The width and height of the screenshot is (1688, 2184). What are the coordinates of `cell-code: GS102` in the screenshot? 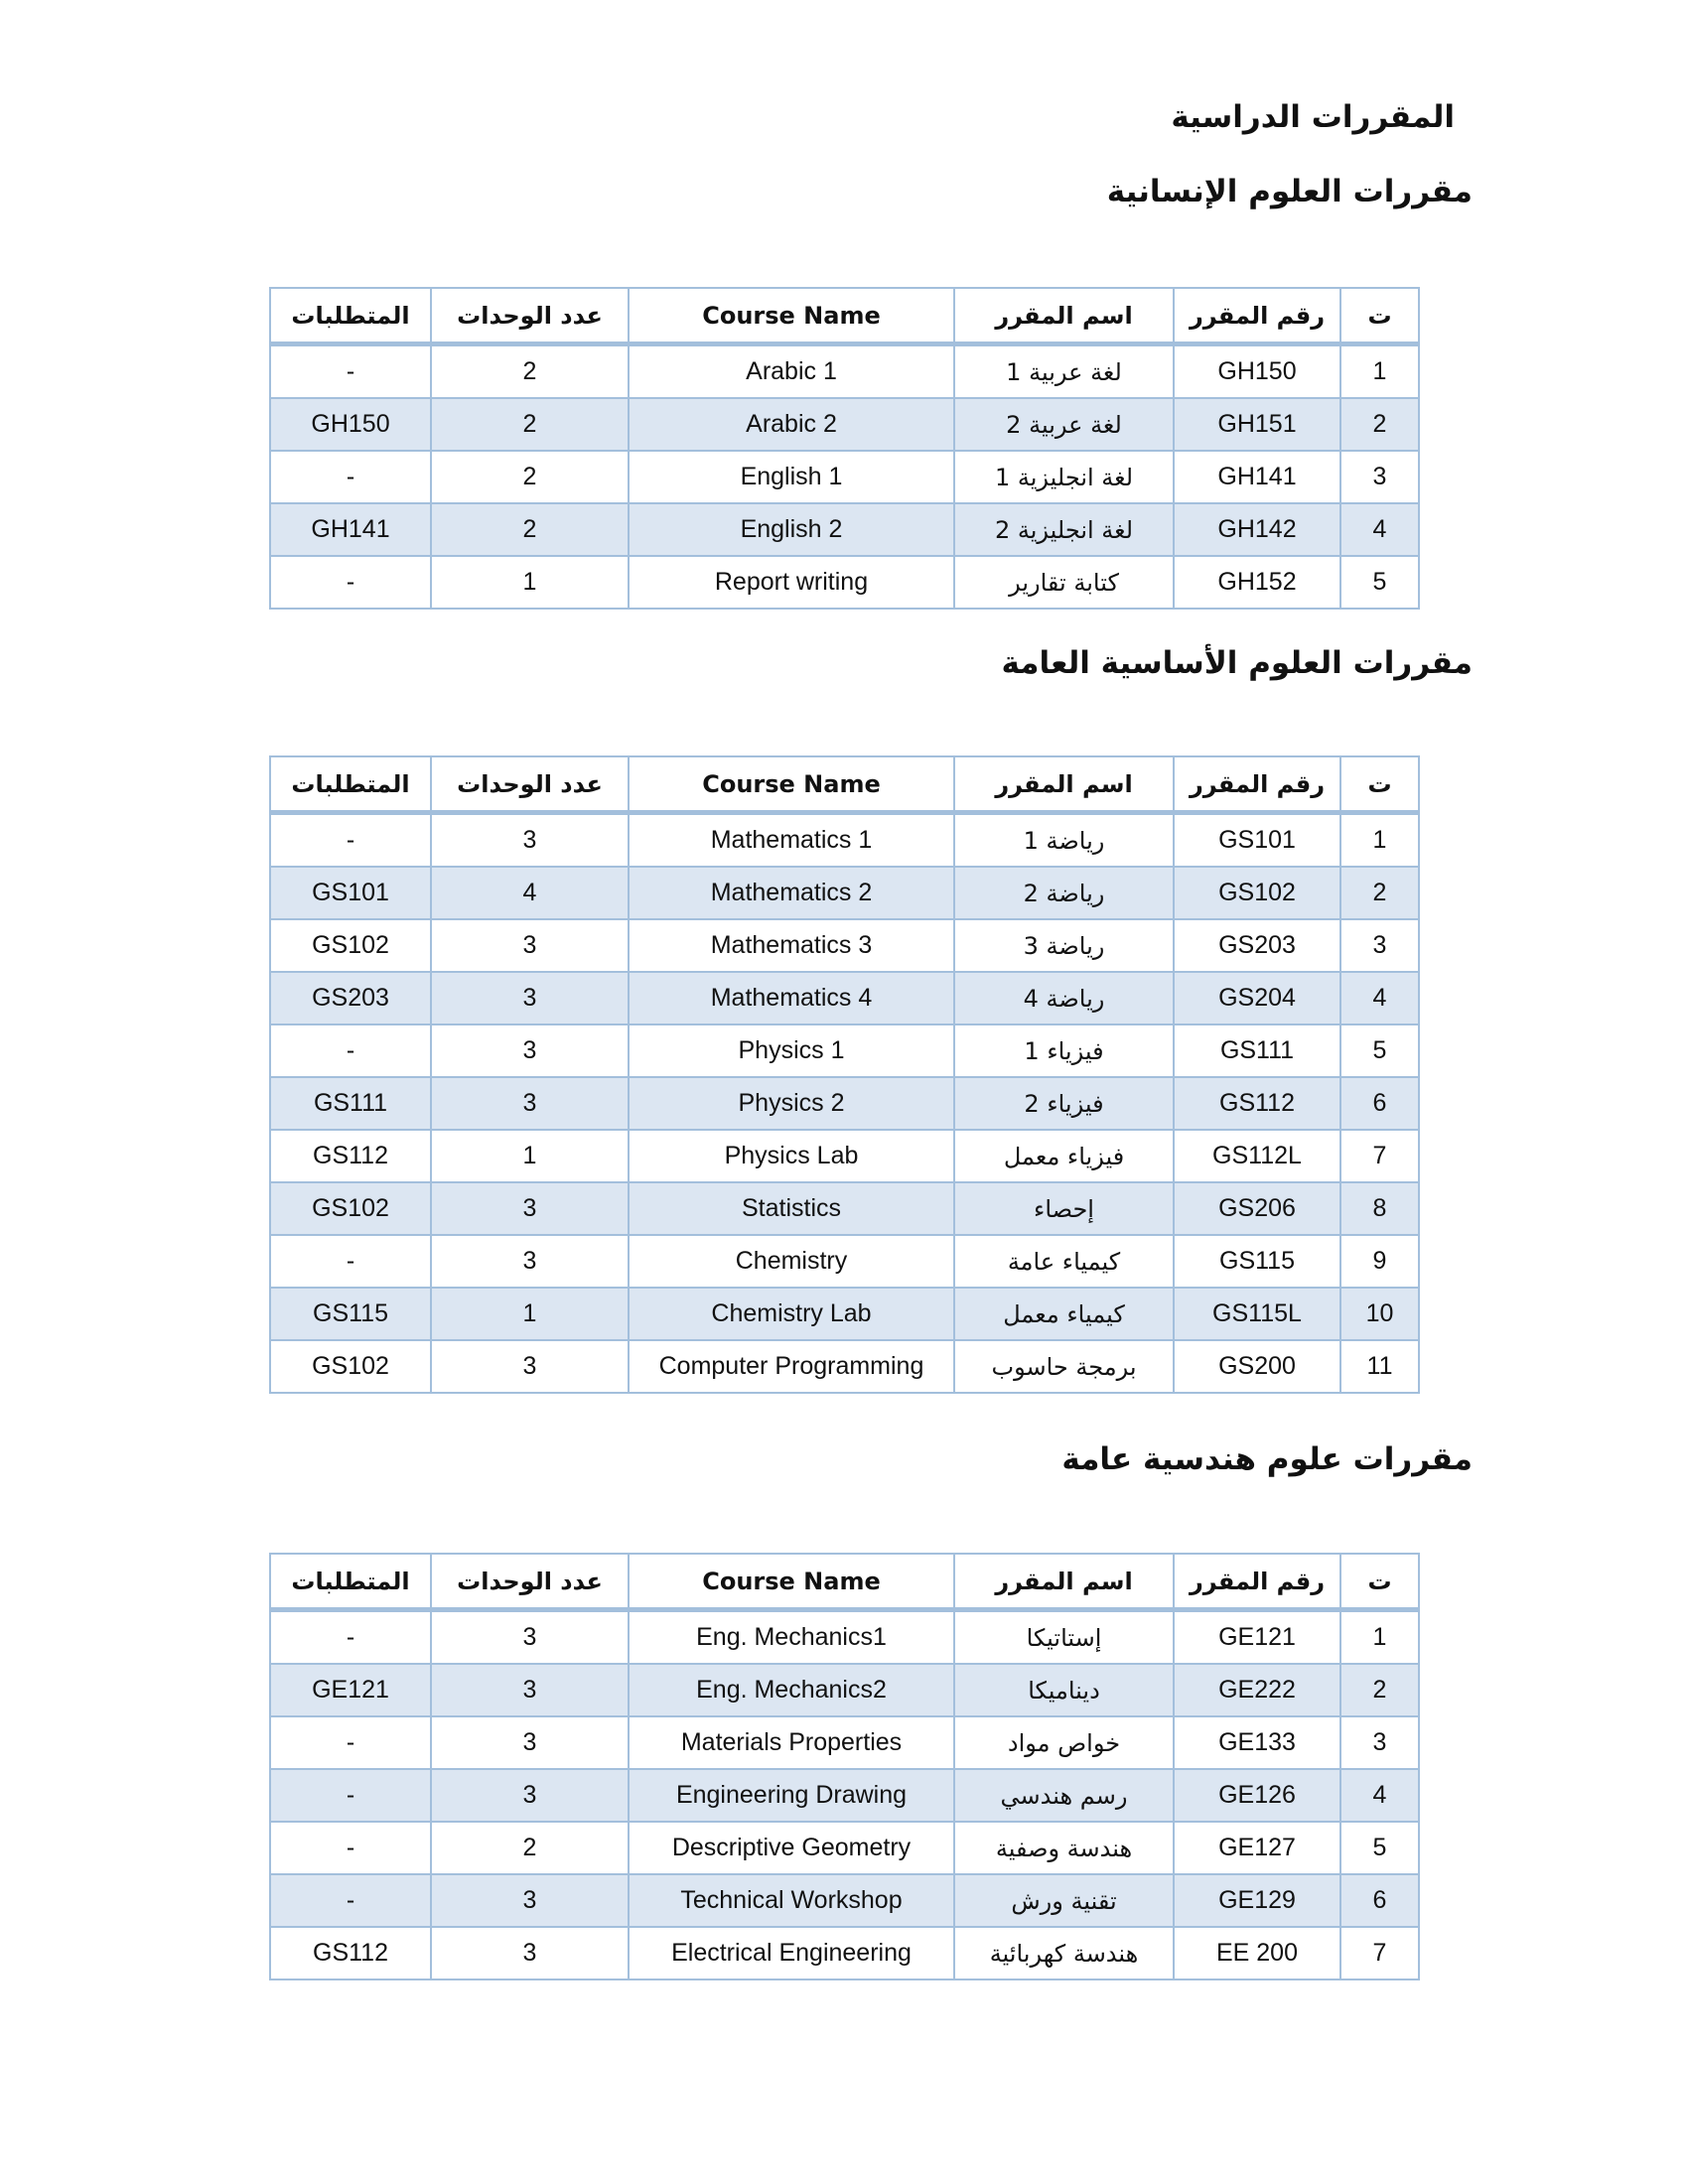 It's located at (1257, 893).